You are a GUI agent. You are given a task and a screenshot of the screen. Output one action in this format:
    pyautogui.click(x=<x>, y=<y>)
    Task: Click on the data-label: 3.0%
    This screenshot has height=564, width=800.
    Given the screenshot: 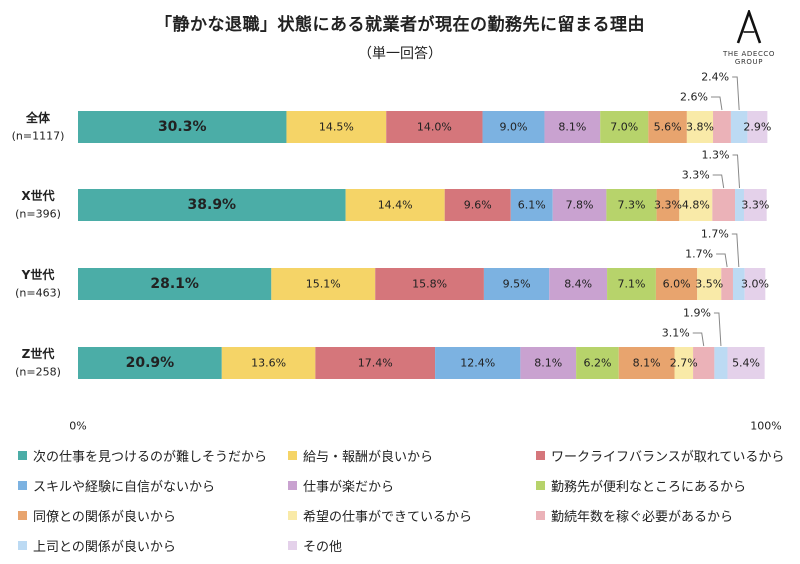 What is the action you would take?
    pyautogui.click(x=755, y=284)
    